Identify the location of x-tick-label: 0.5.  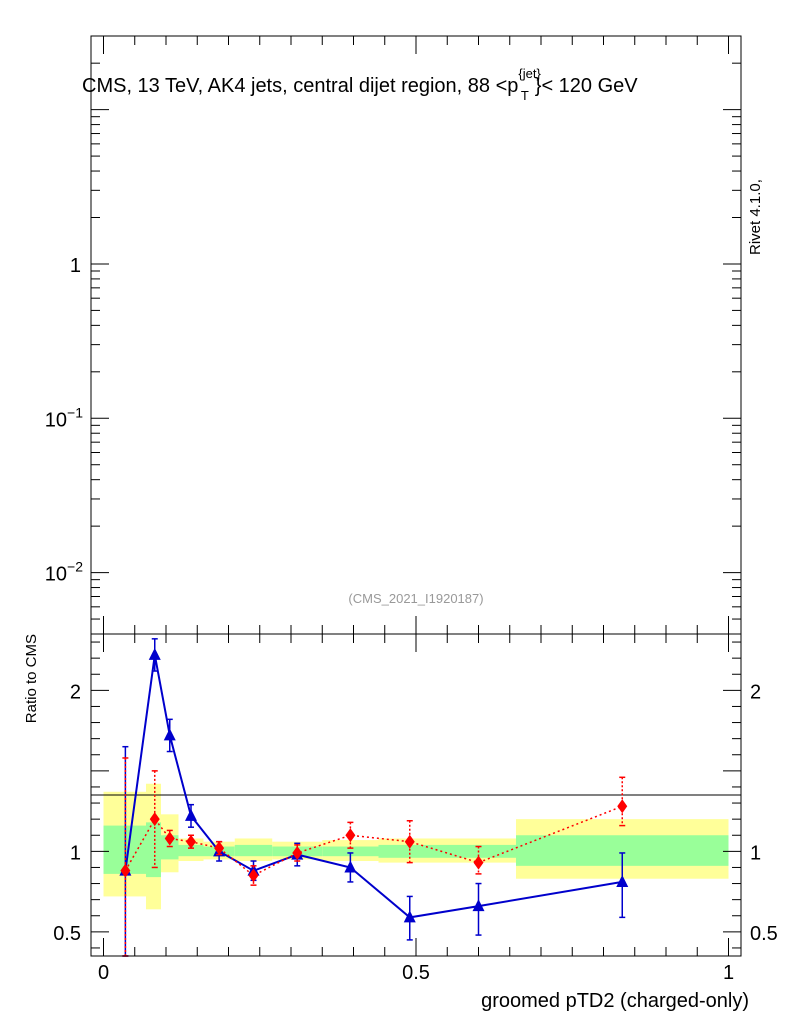
(416, 973).